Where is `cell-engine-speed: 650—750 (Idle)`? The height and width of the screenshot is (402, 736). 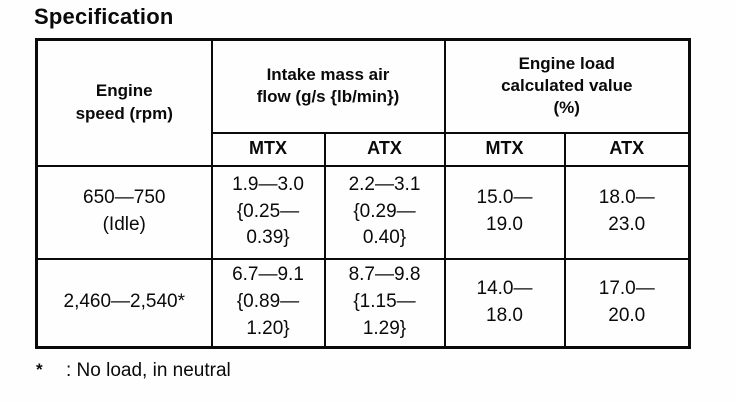 cell-engine-speed: 650—750 (Idle) is located at coordinates (124, 212).